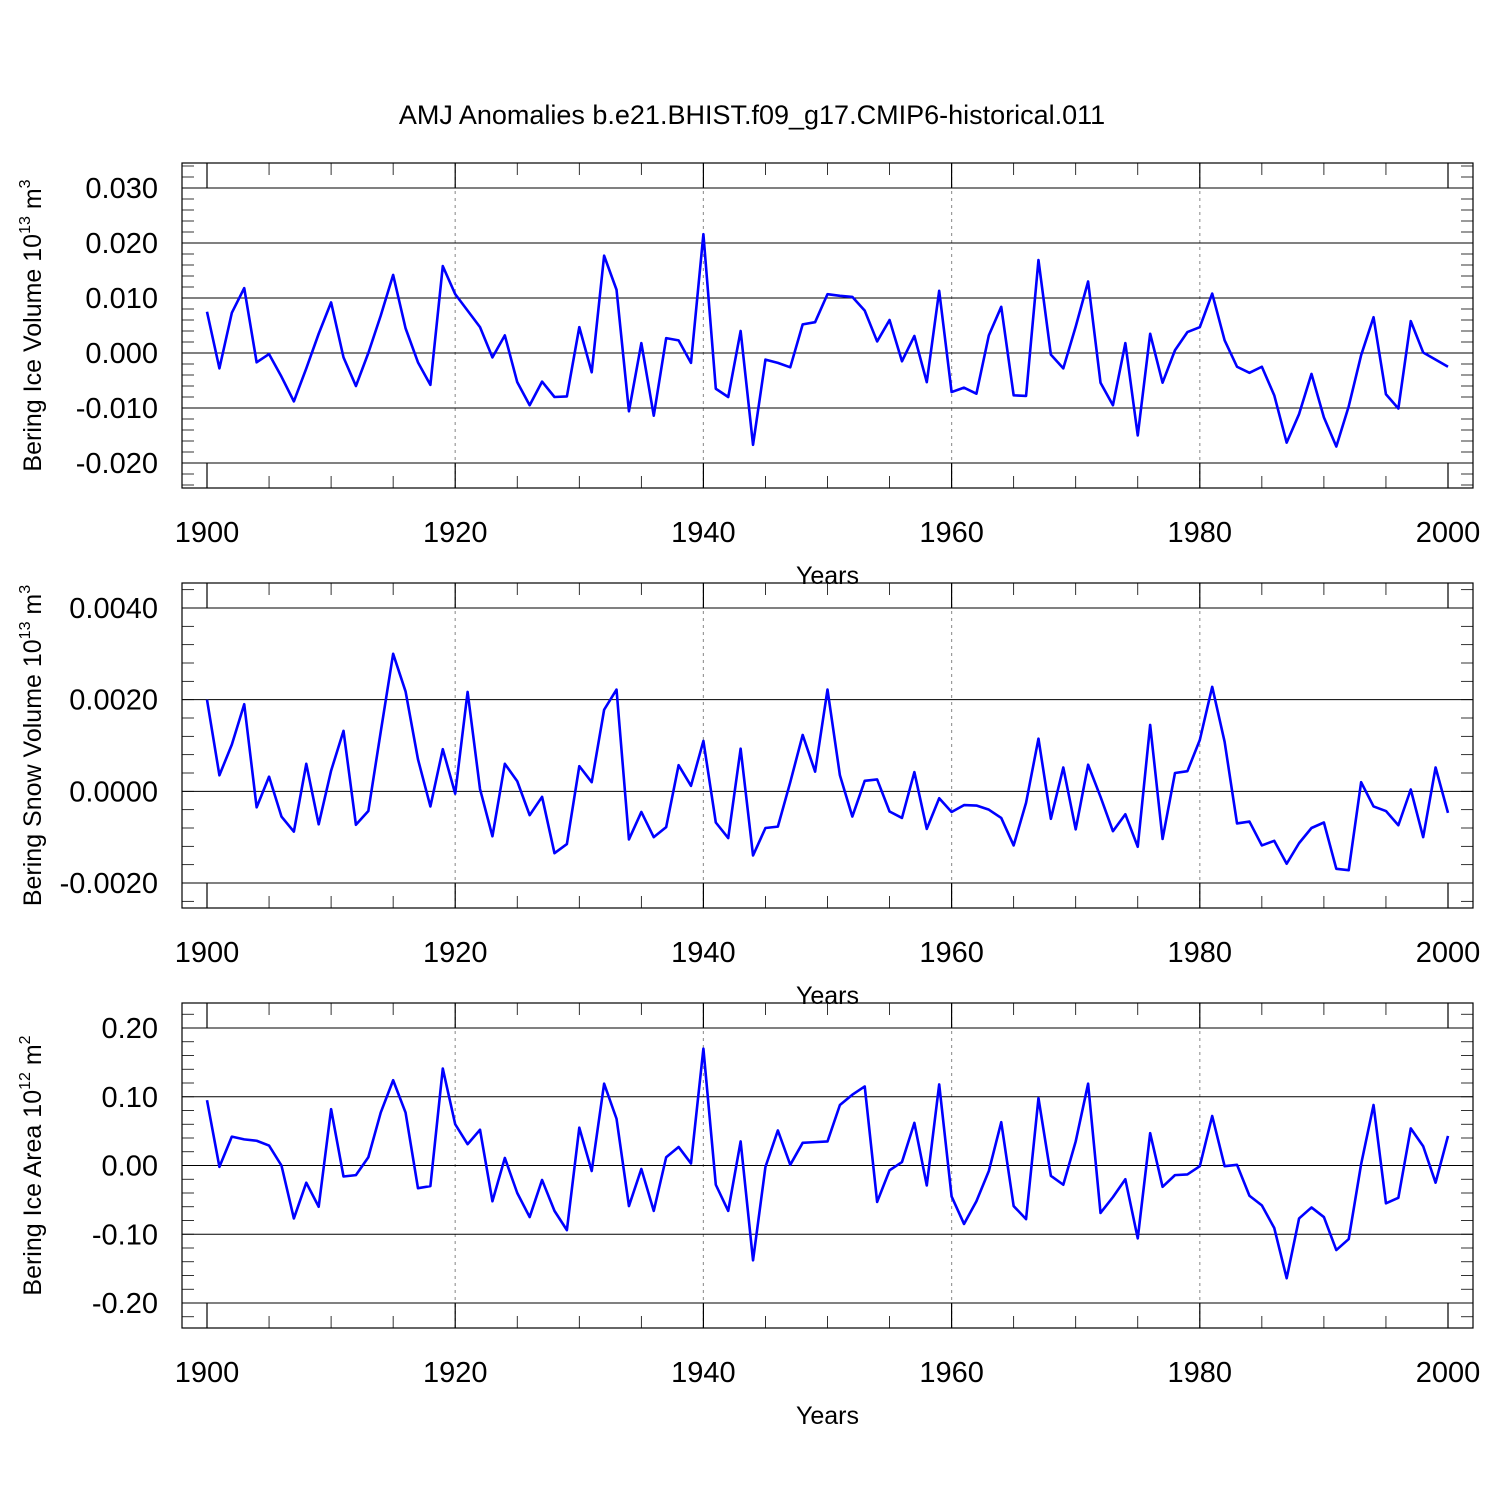 The image size is (1500, 1500). What do you see at coordinates (109, 884) in the screenshot?
I see `y-tick-label: -0.0020` at bounding box center [109, 884].